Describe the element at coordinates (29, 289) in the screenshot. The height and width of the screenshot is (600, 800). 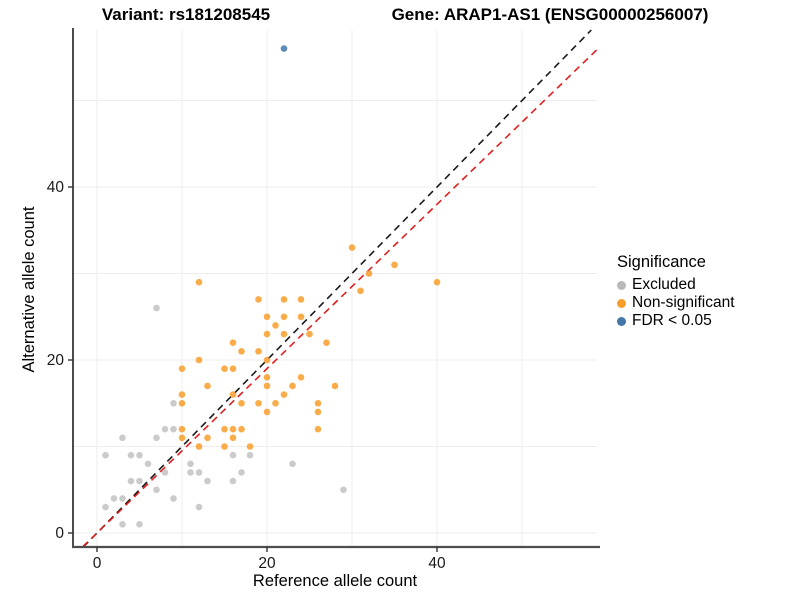
I see `y-axis-label: Alternative allele count` at that location.